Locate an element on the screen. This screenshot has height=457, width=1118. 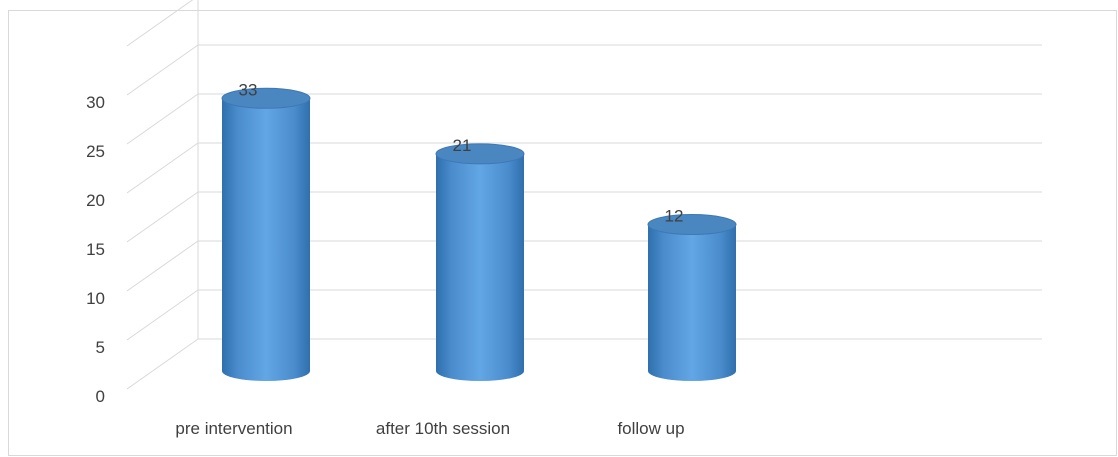
category-label: follow up is located at coordinates (650, 428).